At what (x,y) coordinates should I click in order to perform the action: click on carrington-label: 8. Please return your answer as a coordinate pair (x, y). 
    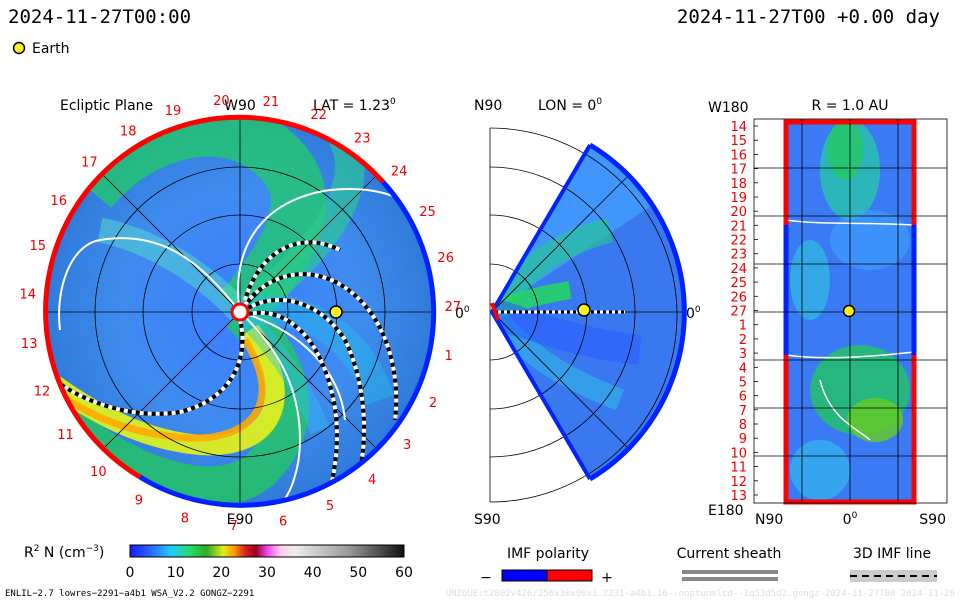
    Looking at the image, I should click on (185, 519).